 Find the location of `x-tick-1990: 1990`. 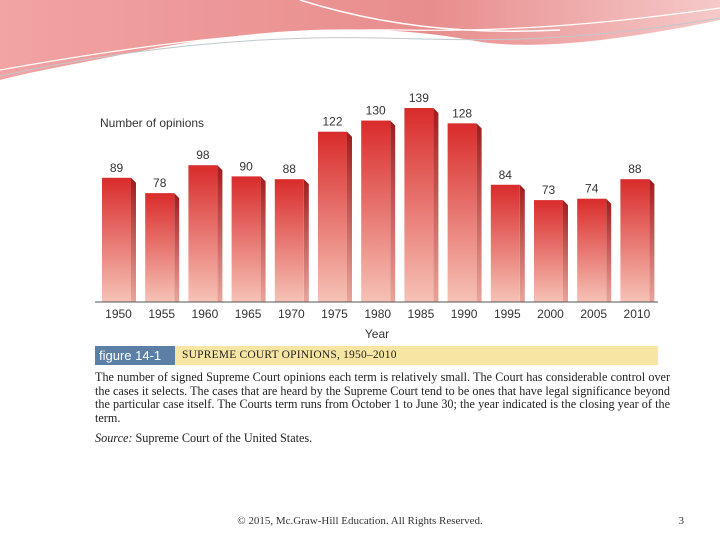

x-tick-1990: 1990 is located at coordinates (464, 314).